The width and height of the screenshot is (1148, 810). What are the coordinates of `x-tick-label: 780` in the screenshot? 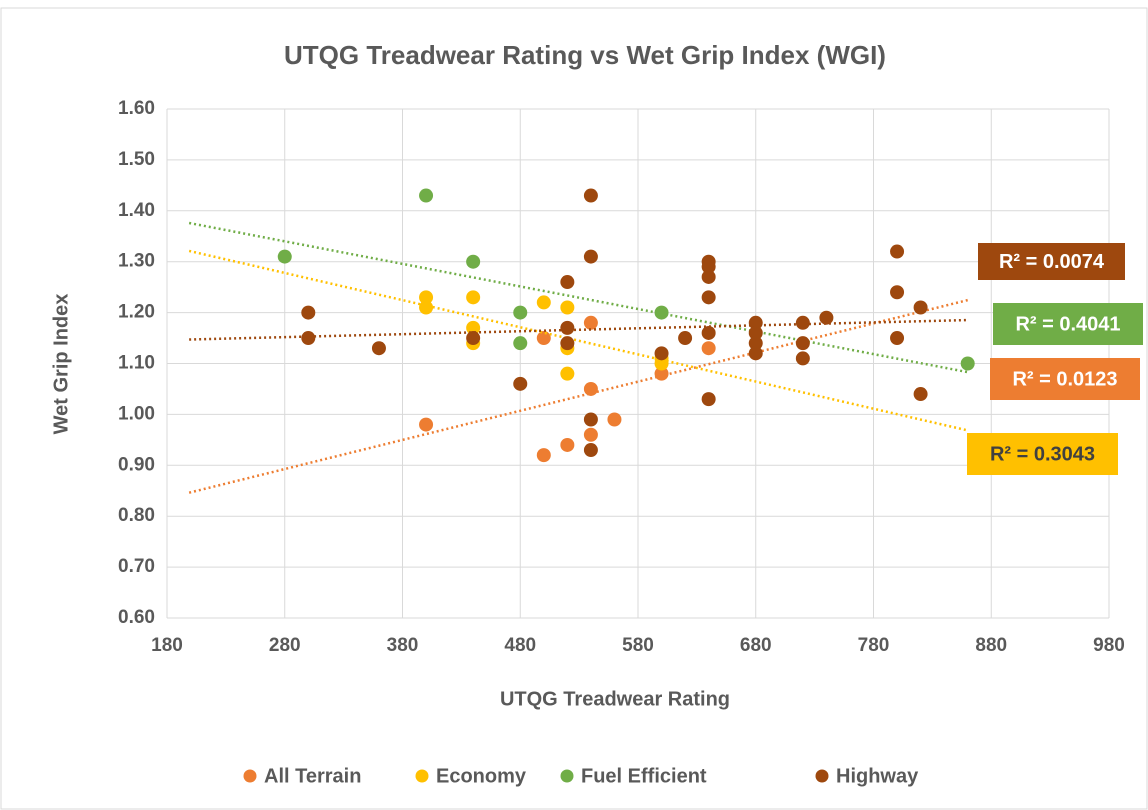 It's located at (874, 645).